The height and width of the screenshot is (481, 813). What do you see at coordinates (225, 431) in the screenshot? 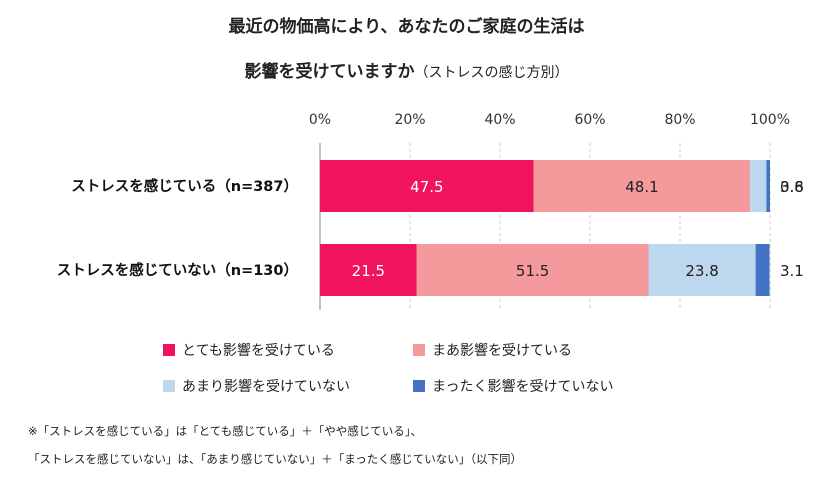
I see `footnote-line1: ※「ストレスを感じている」は「とても感じている」＋「やや感じている」、` at bounding box center [225, 431].